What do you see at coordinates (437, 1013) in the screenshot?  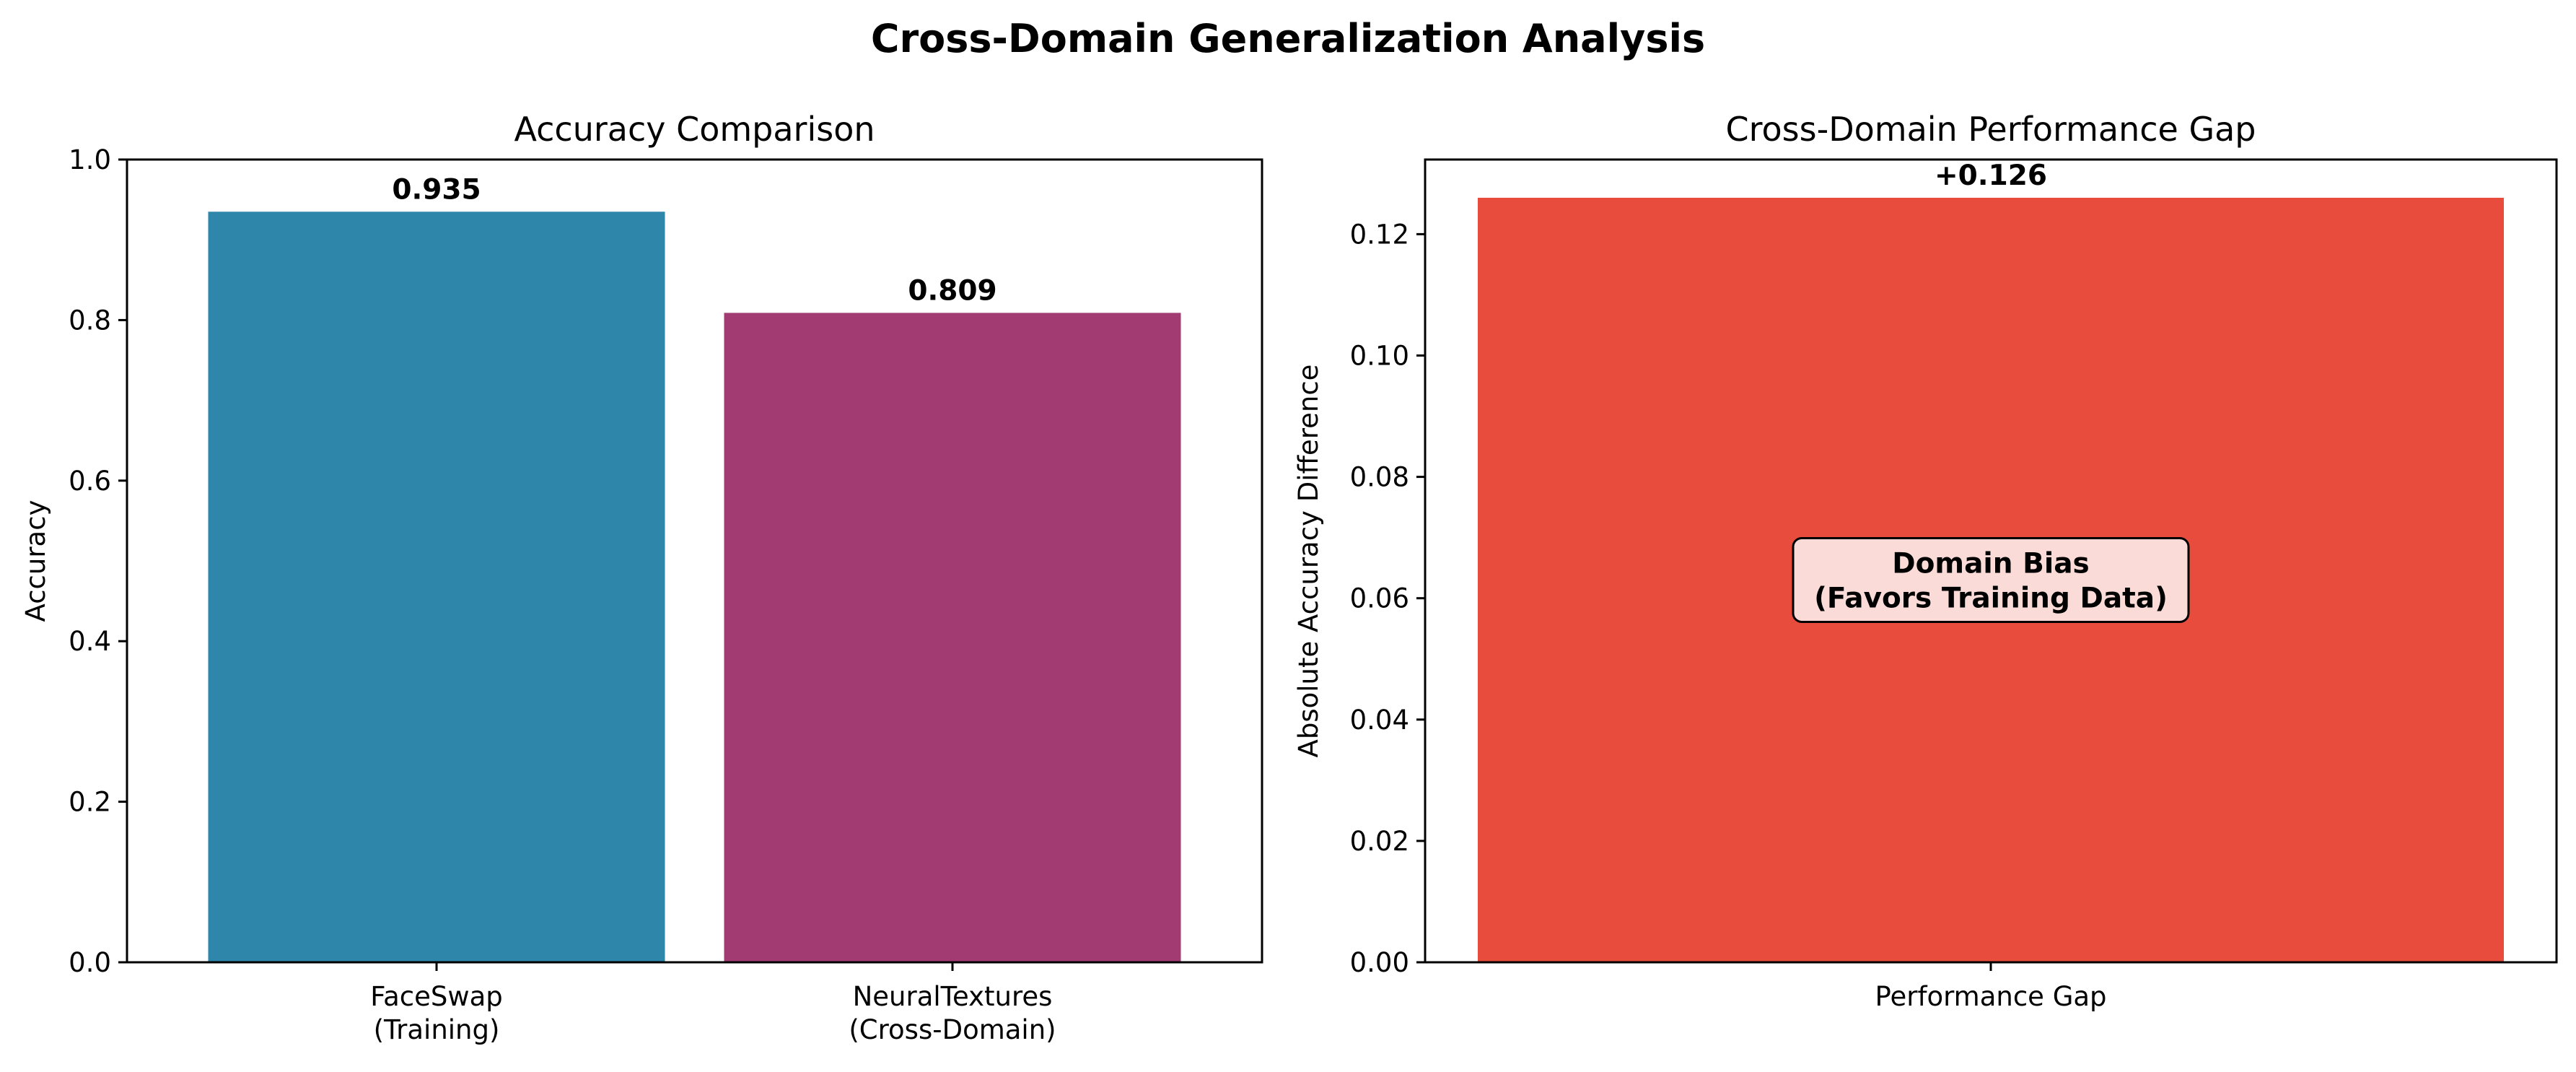 I see `x-tick-label: FaceSwap (Training)` at bounding box center [437, 1013].